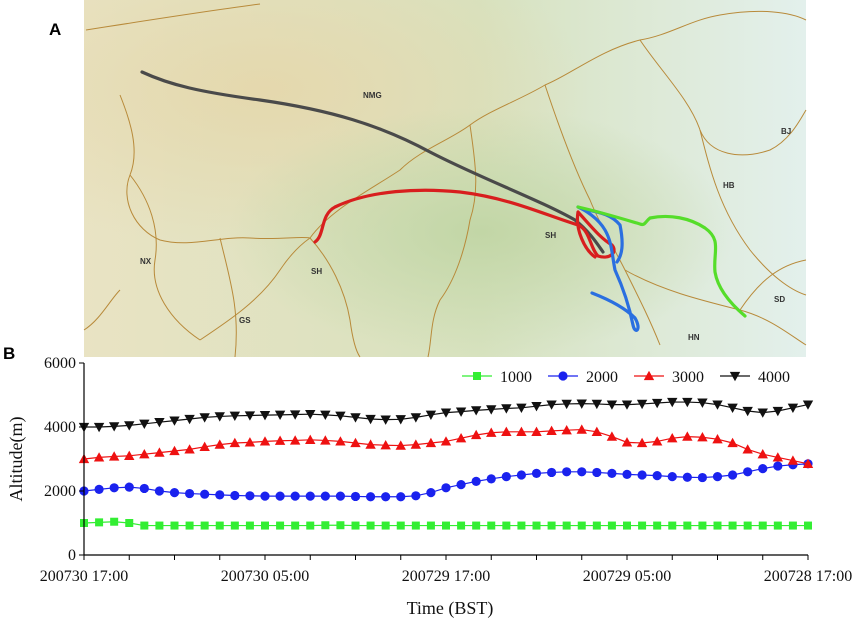 The height and width of the screenshot is (624, 865). Describe the element at coordinates (774, 377) in the screenshot. I see `legend-label: 4000` at that location.